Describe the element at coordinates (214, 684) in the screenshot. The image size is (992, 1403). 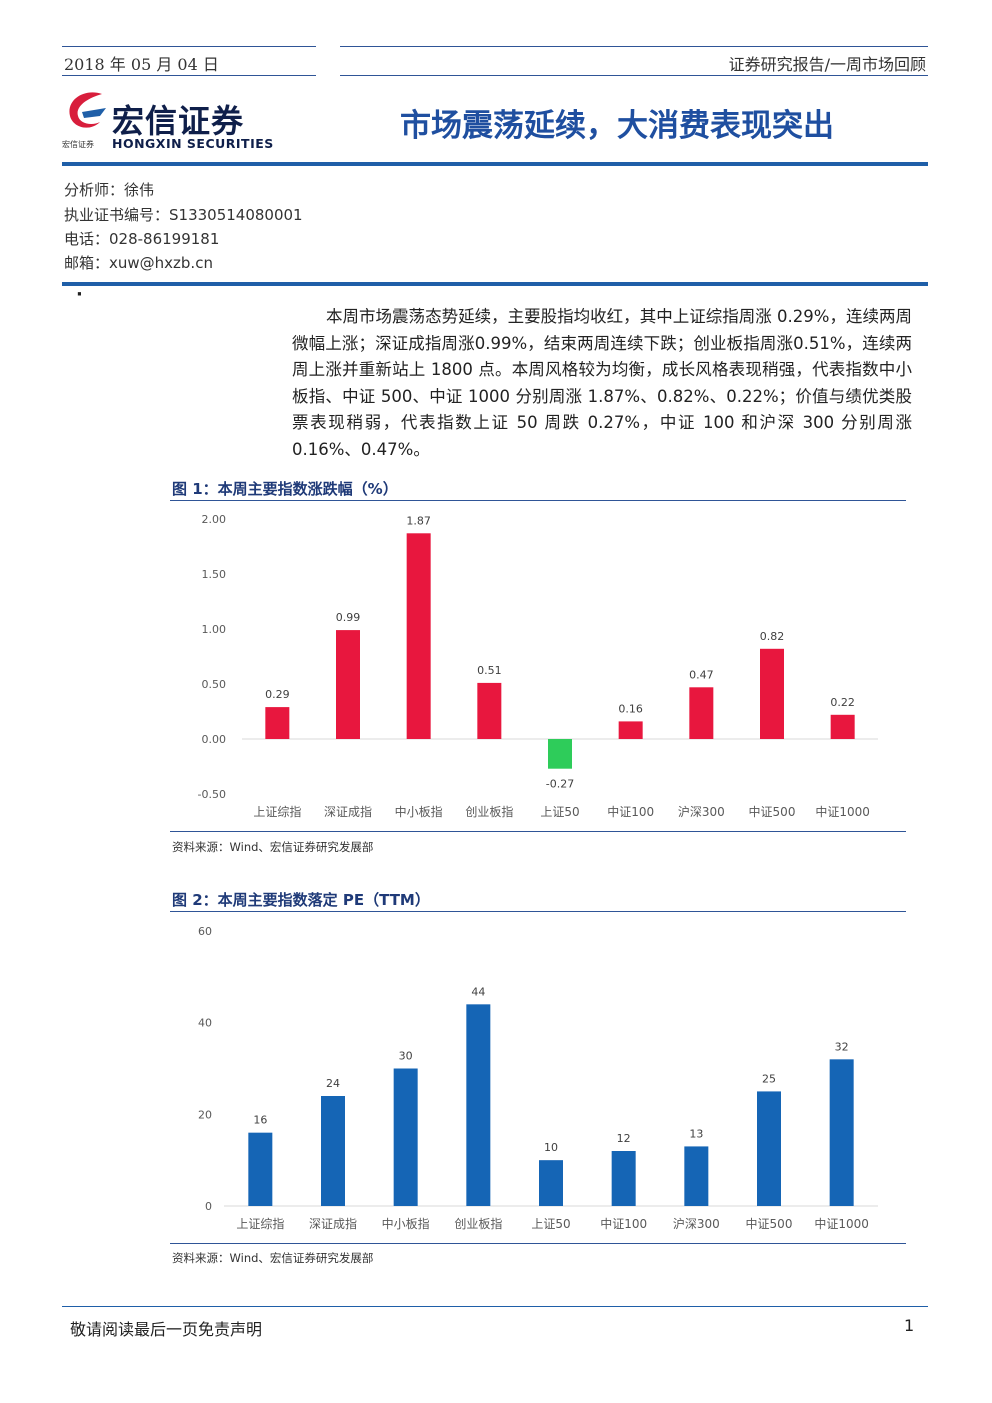
I see `y-tick-label: 0.50` at that location.